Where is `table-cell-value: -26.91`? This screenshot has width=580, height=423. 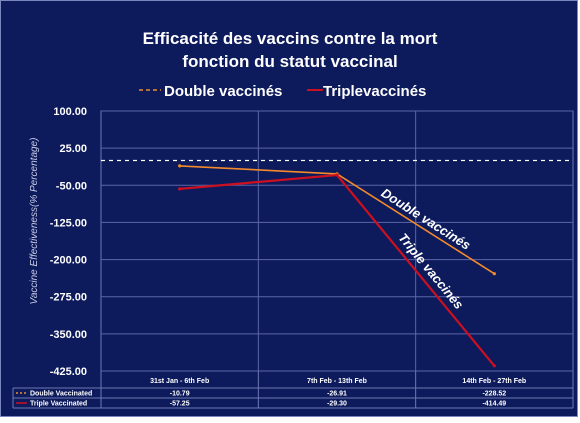
table-cell-value: -26.91 is located at coordinates (337, 394).